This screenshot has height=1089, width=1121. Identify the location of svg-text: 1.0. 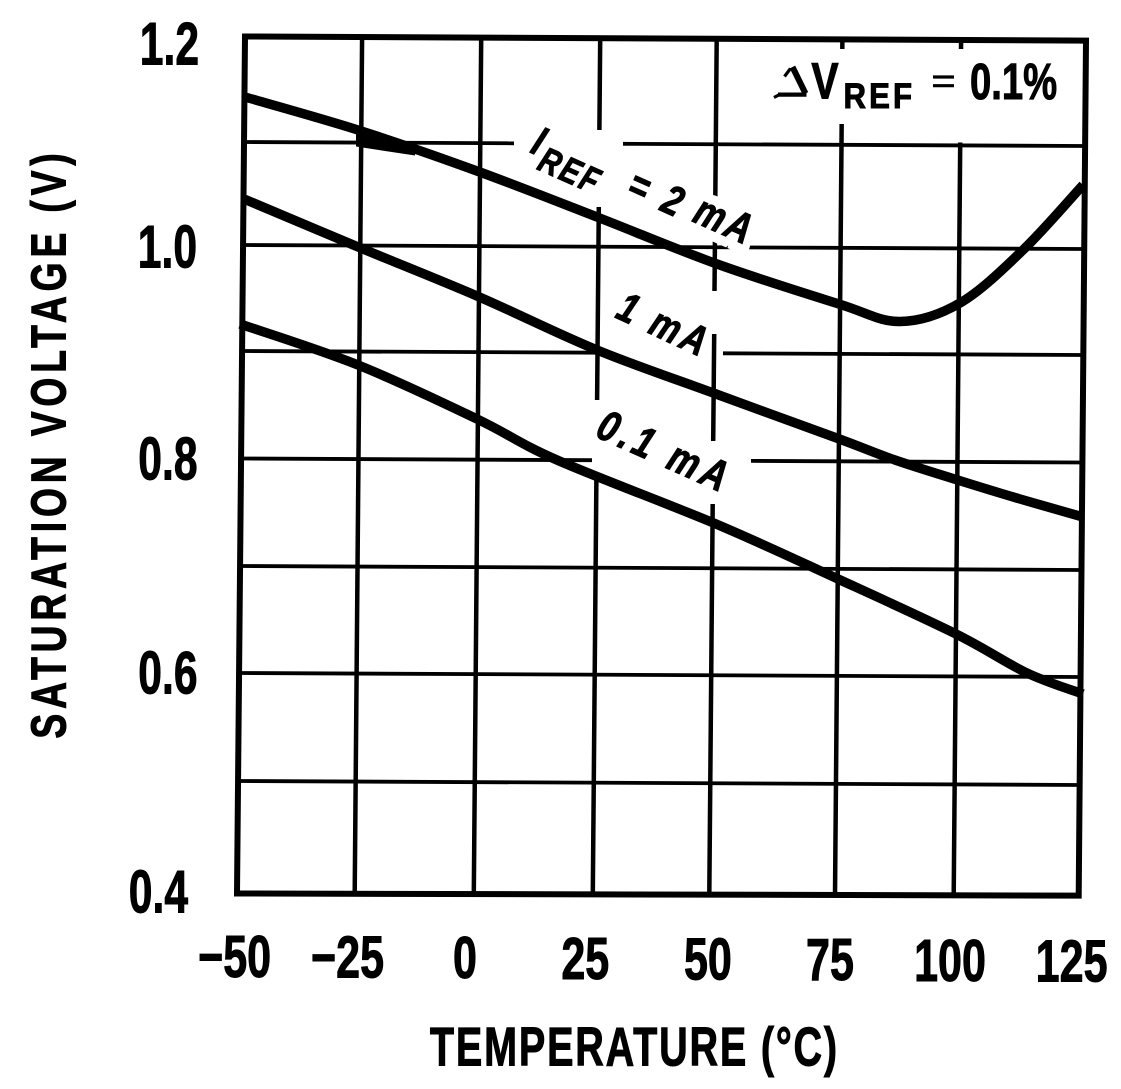
(167, 247).